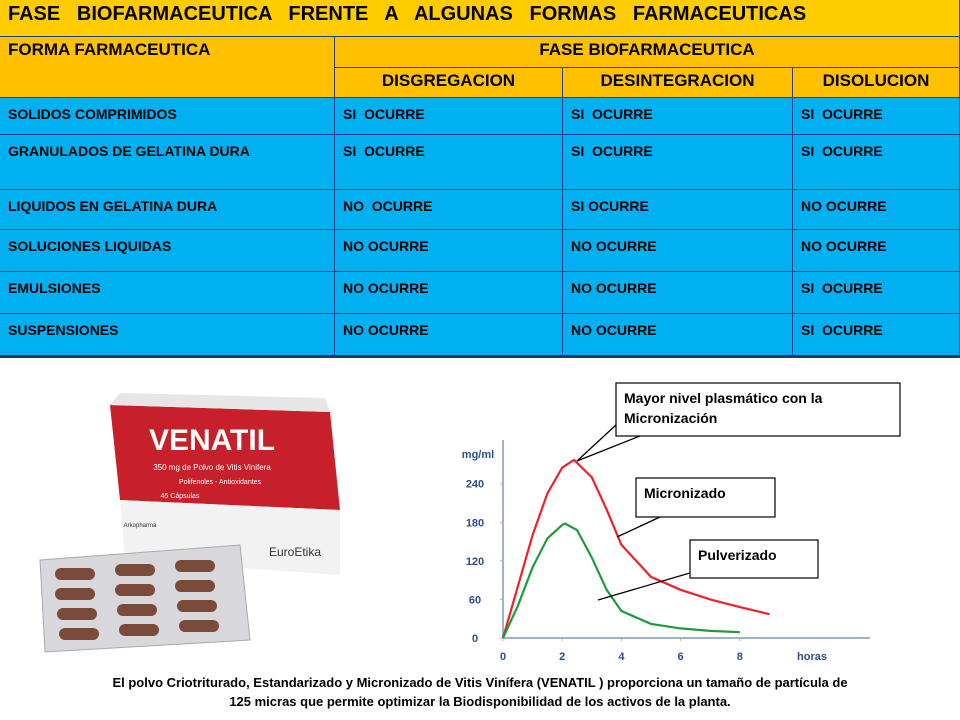 The image size is (960, 720). Describe the element at coordinates (167, 336) in the screenshot. I see `table-cell: SUSPENSIONES` at that location.